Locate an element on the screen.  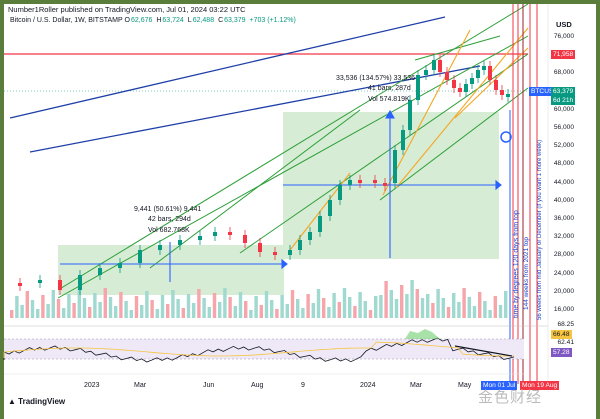
time-tick-aug: Aug is located at coordinates (257, 385).